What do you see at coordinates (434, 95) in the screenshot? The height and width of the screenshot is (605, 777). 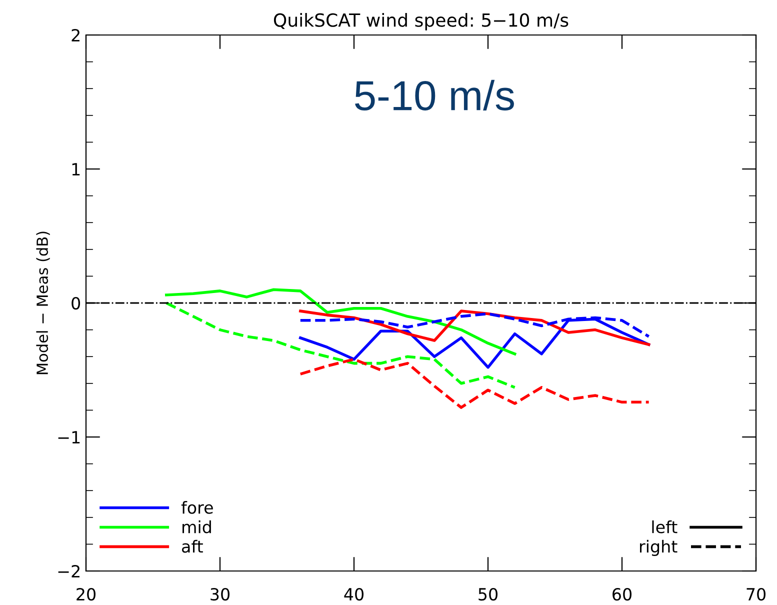 I see `annotation: 5-10 m/s` at bounding box center [434, 95].